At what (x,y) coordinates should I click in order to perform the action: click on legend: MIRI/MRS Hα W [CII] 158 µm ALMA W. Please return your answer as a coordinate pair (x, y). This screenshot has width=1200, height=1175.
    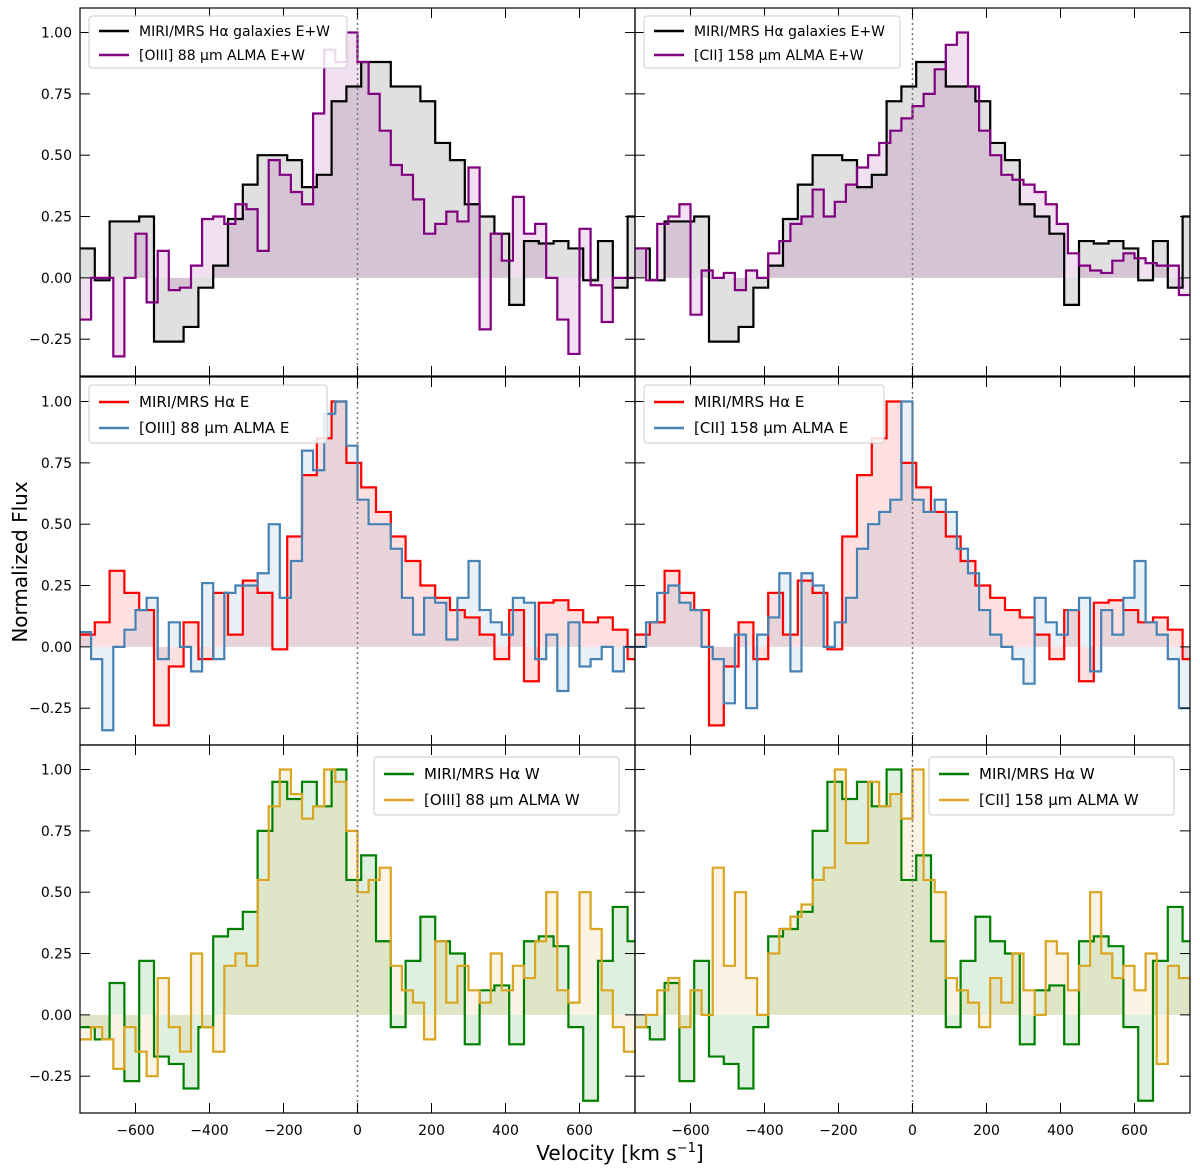
    Looking at the image, I should click on (1051, 786).